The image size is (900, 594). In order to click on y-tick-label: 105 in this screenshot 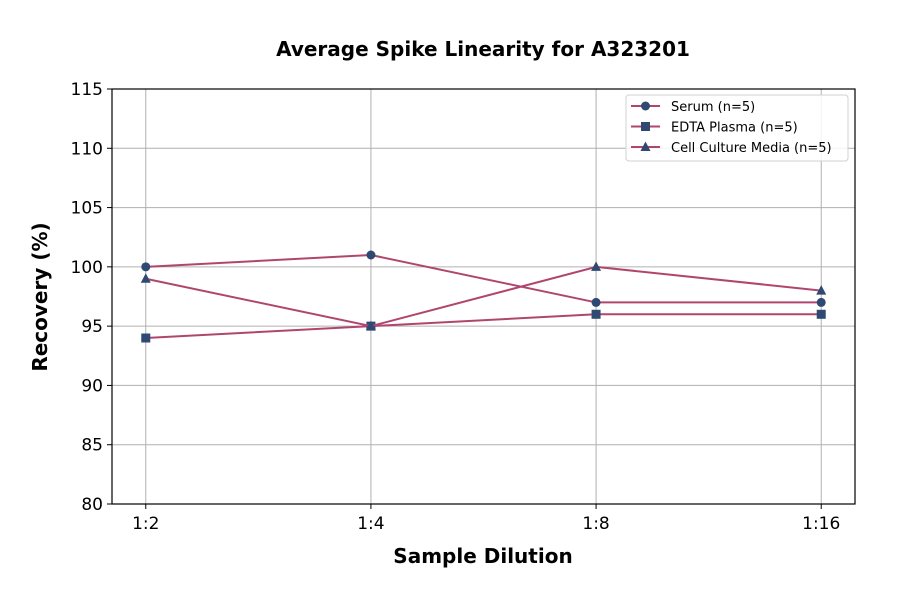, I will do `click(87, 209)`.